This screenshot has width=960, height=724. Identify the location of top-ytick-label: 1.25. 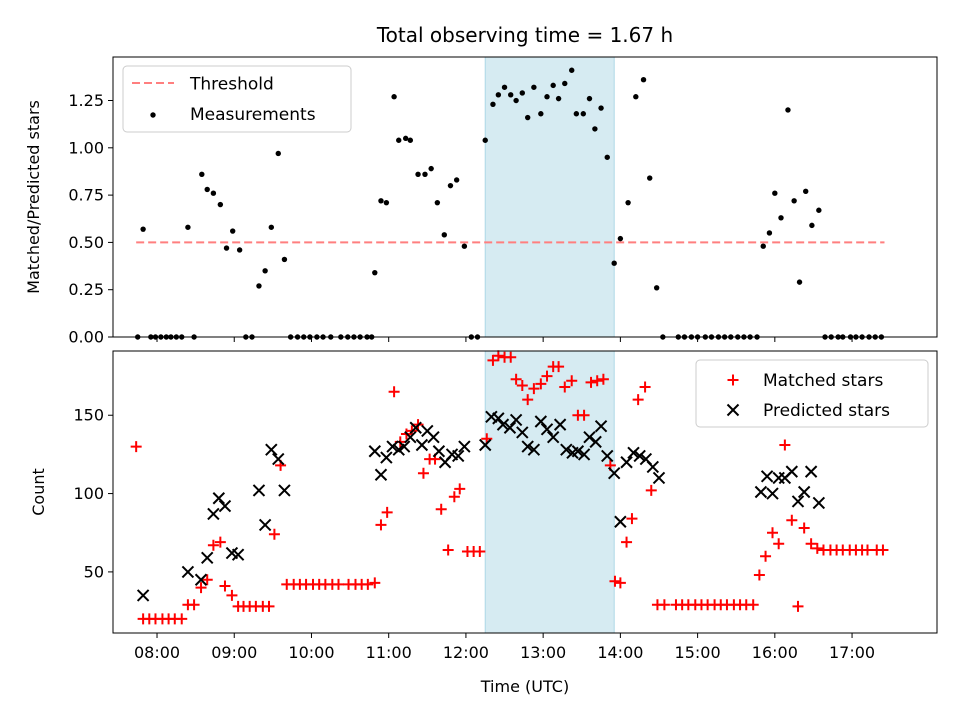
(86, 100).